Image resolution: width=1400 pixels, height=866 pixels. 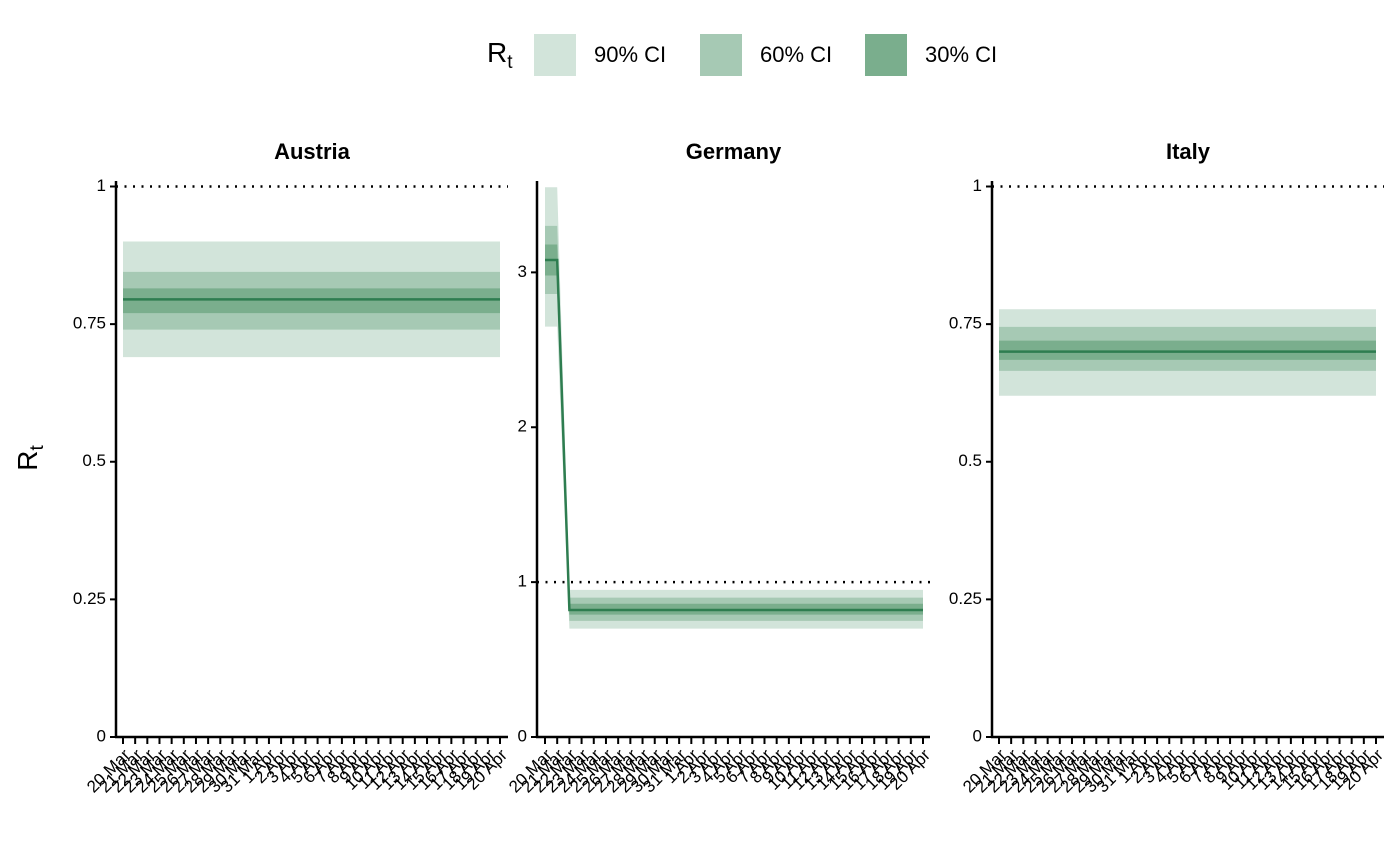 What do you see at coordinates (312, 151) in the screenshot?
I see `facet-title: Austria` at bounding box center [312, 151].